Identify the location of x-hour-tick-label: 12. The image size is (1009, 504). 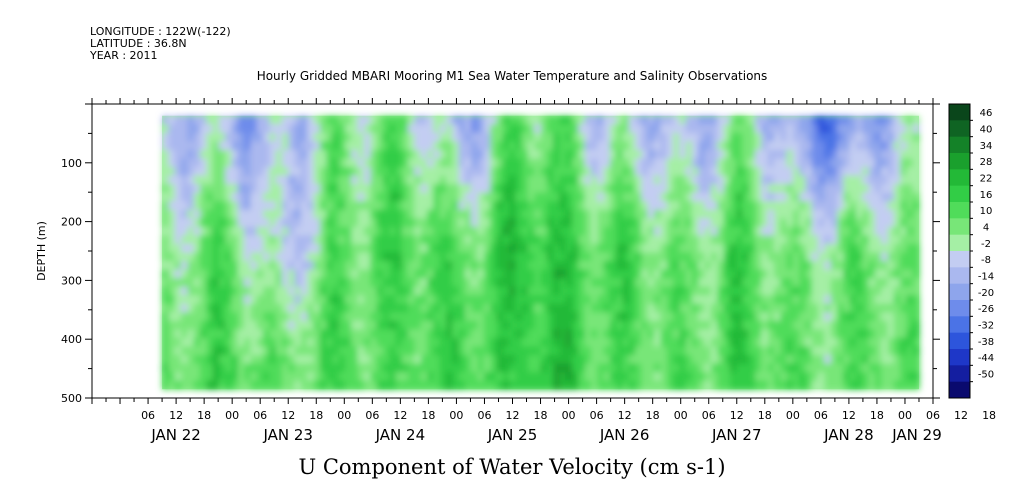
(849, 415).